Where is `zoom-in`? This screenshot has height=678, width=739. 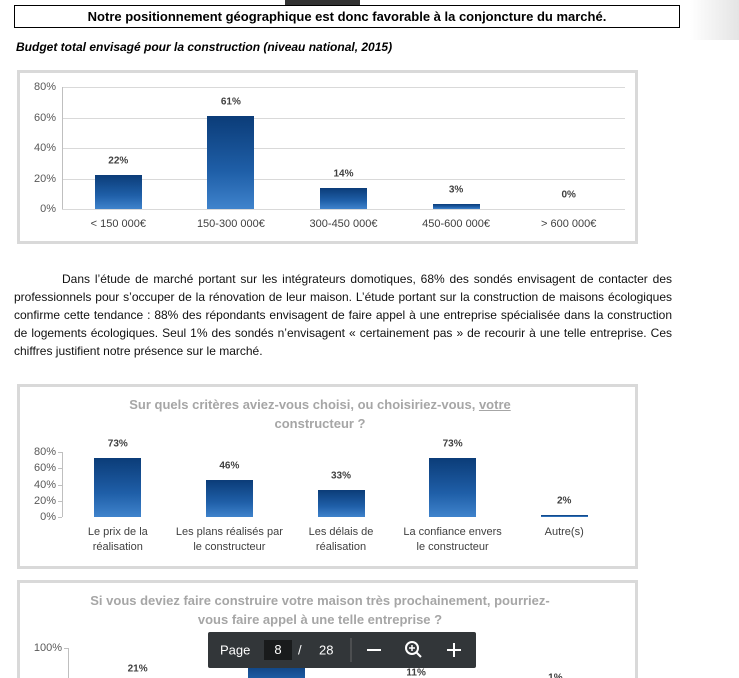
zoom-in is located at coordinates (454, 650).